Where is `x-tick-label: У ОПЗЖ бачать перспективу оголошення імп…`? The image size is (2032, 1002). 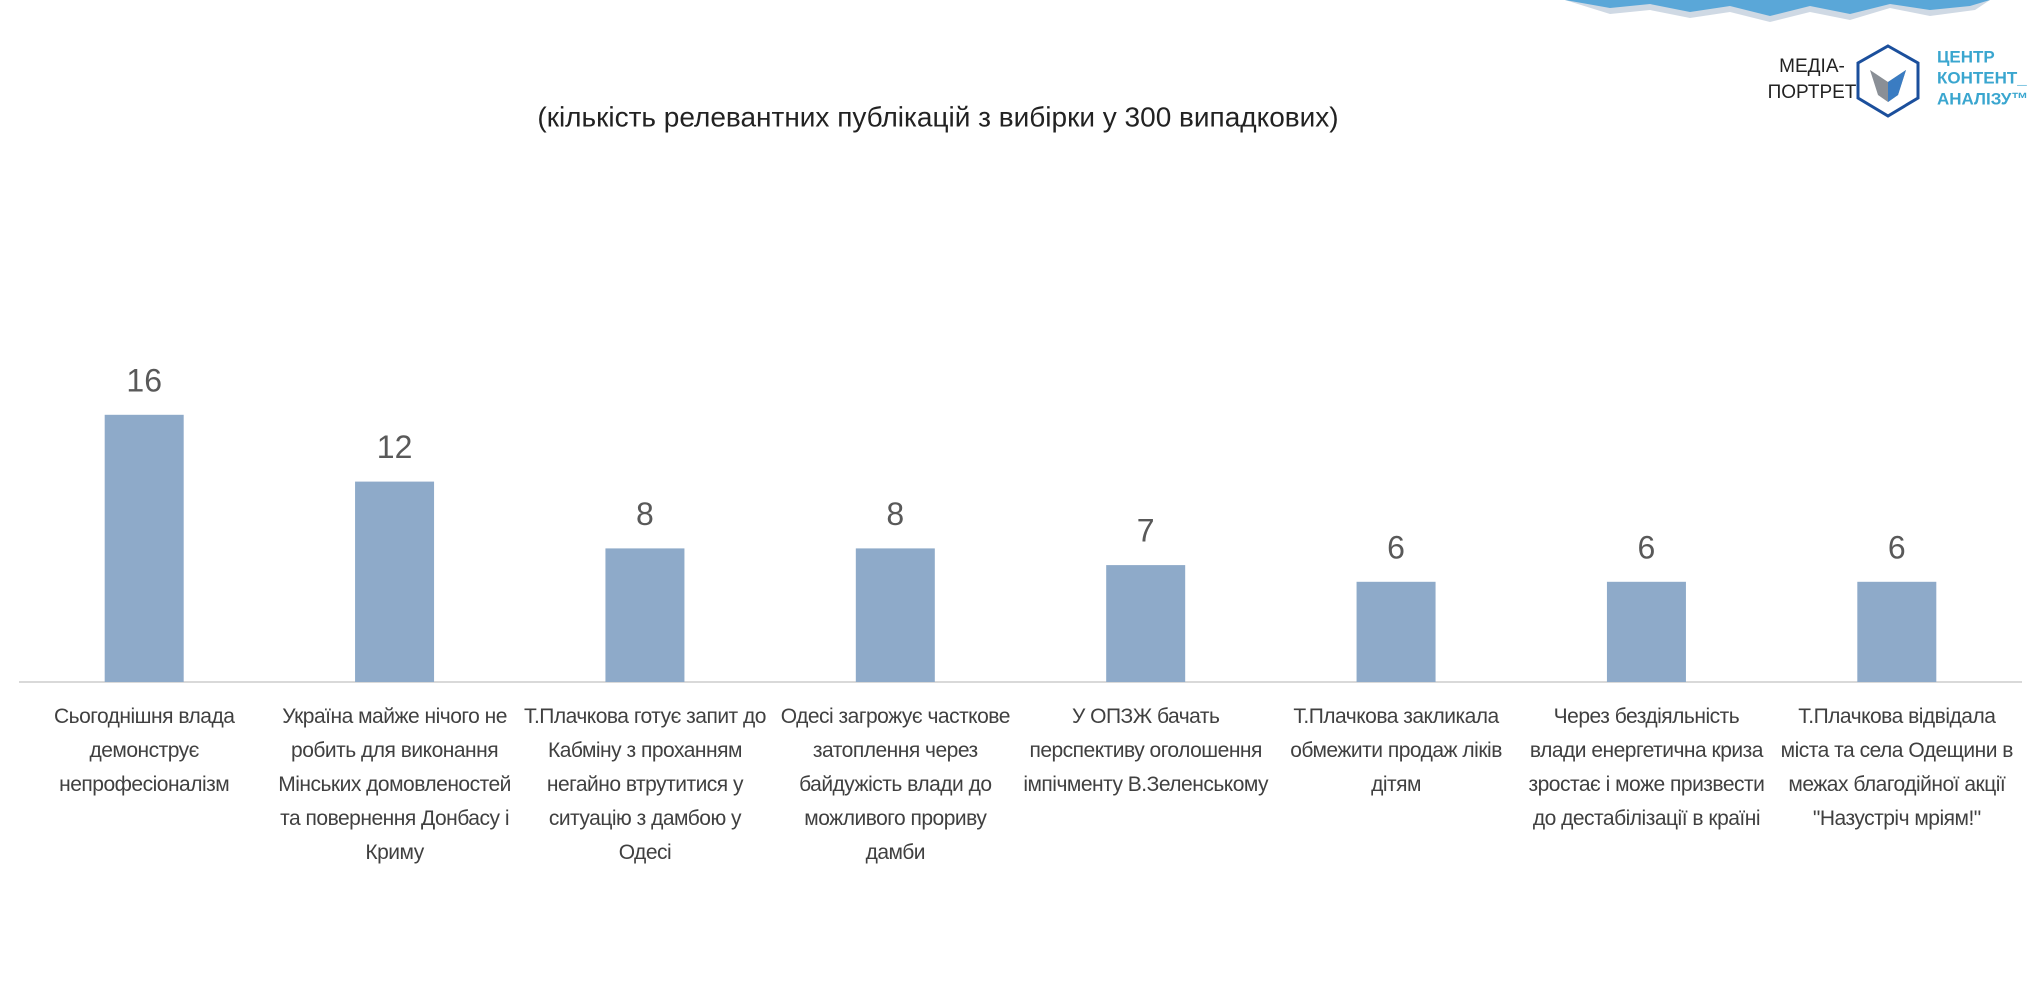 x-tick-label: У ОПЗЖ бачать перспективу оголошення імп… is located at coordinates (1146, 750).